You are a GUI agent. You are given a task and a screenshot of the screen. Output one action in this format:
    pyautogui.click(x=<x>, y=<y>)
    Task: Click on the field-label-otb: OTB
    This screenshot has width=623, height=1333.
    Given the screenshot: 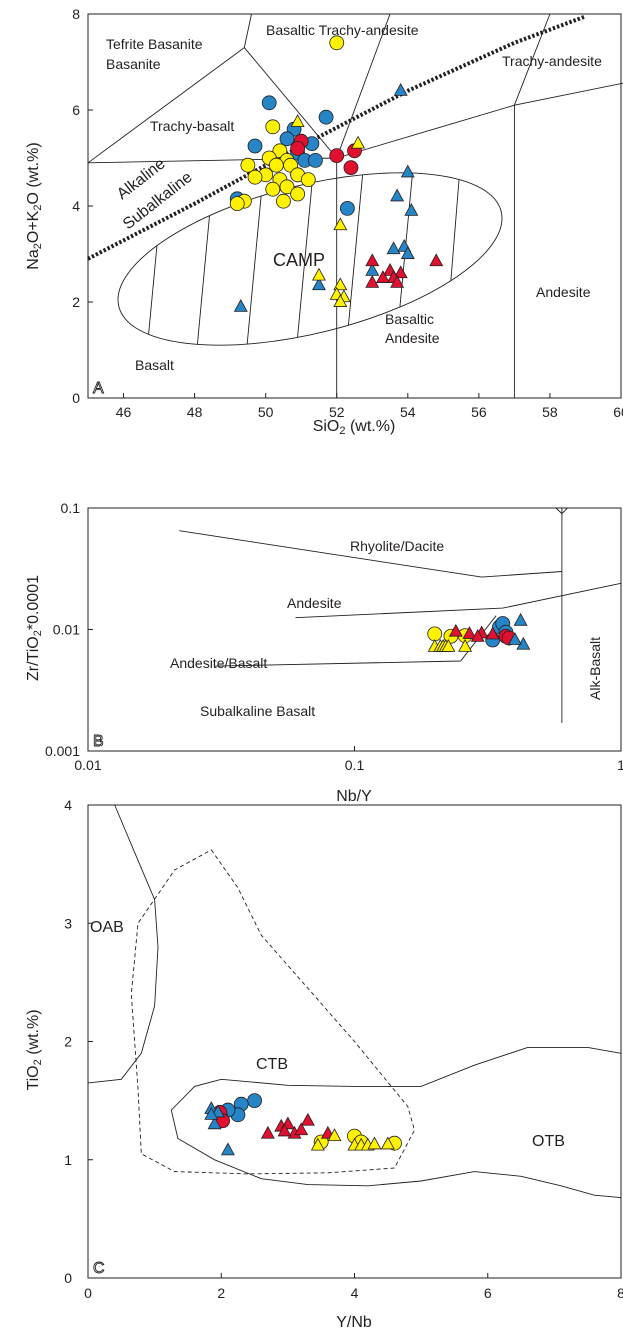 What is the action you would take?
    pyautogui.click(x=548, y=1141)
    